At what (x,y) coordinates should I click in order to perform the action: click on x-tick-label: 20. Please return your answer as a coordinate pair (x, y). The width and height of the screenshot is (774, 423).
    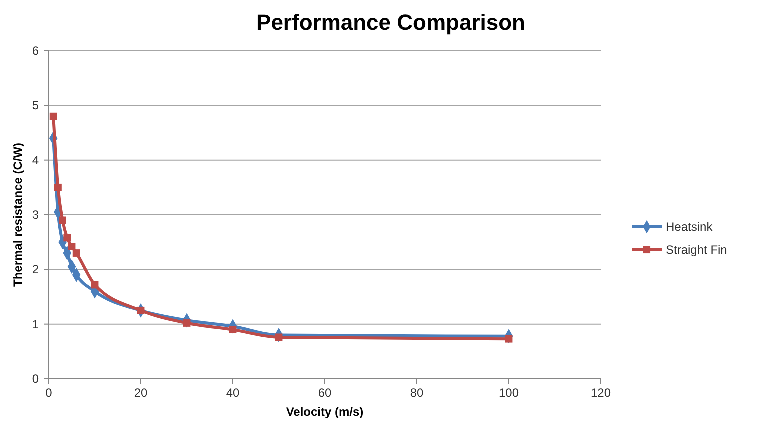
    Looking at the image, I should click on (141, 393).